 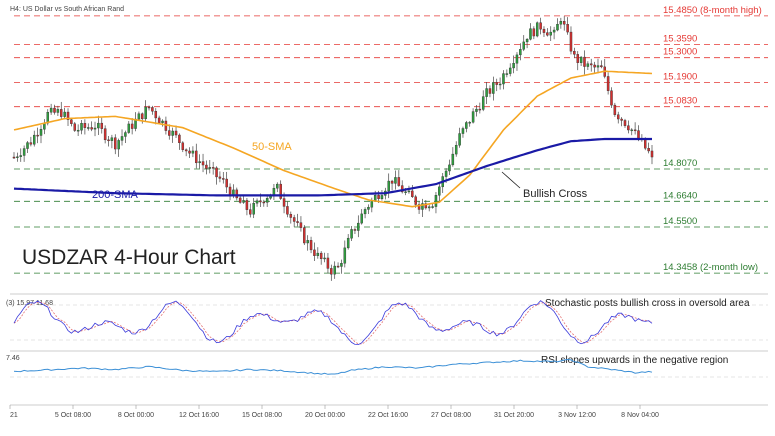 I want to click on level-label: 15.4850 (8-month high), so click(x=712, y=10).